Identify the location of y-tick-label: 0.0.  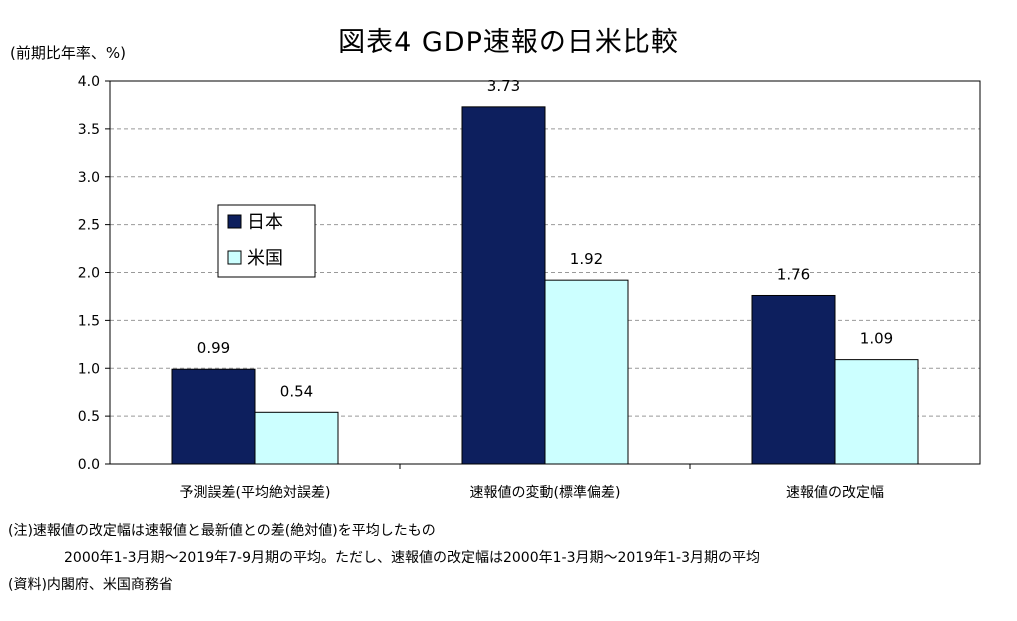
(89, 465).